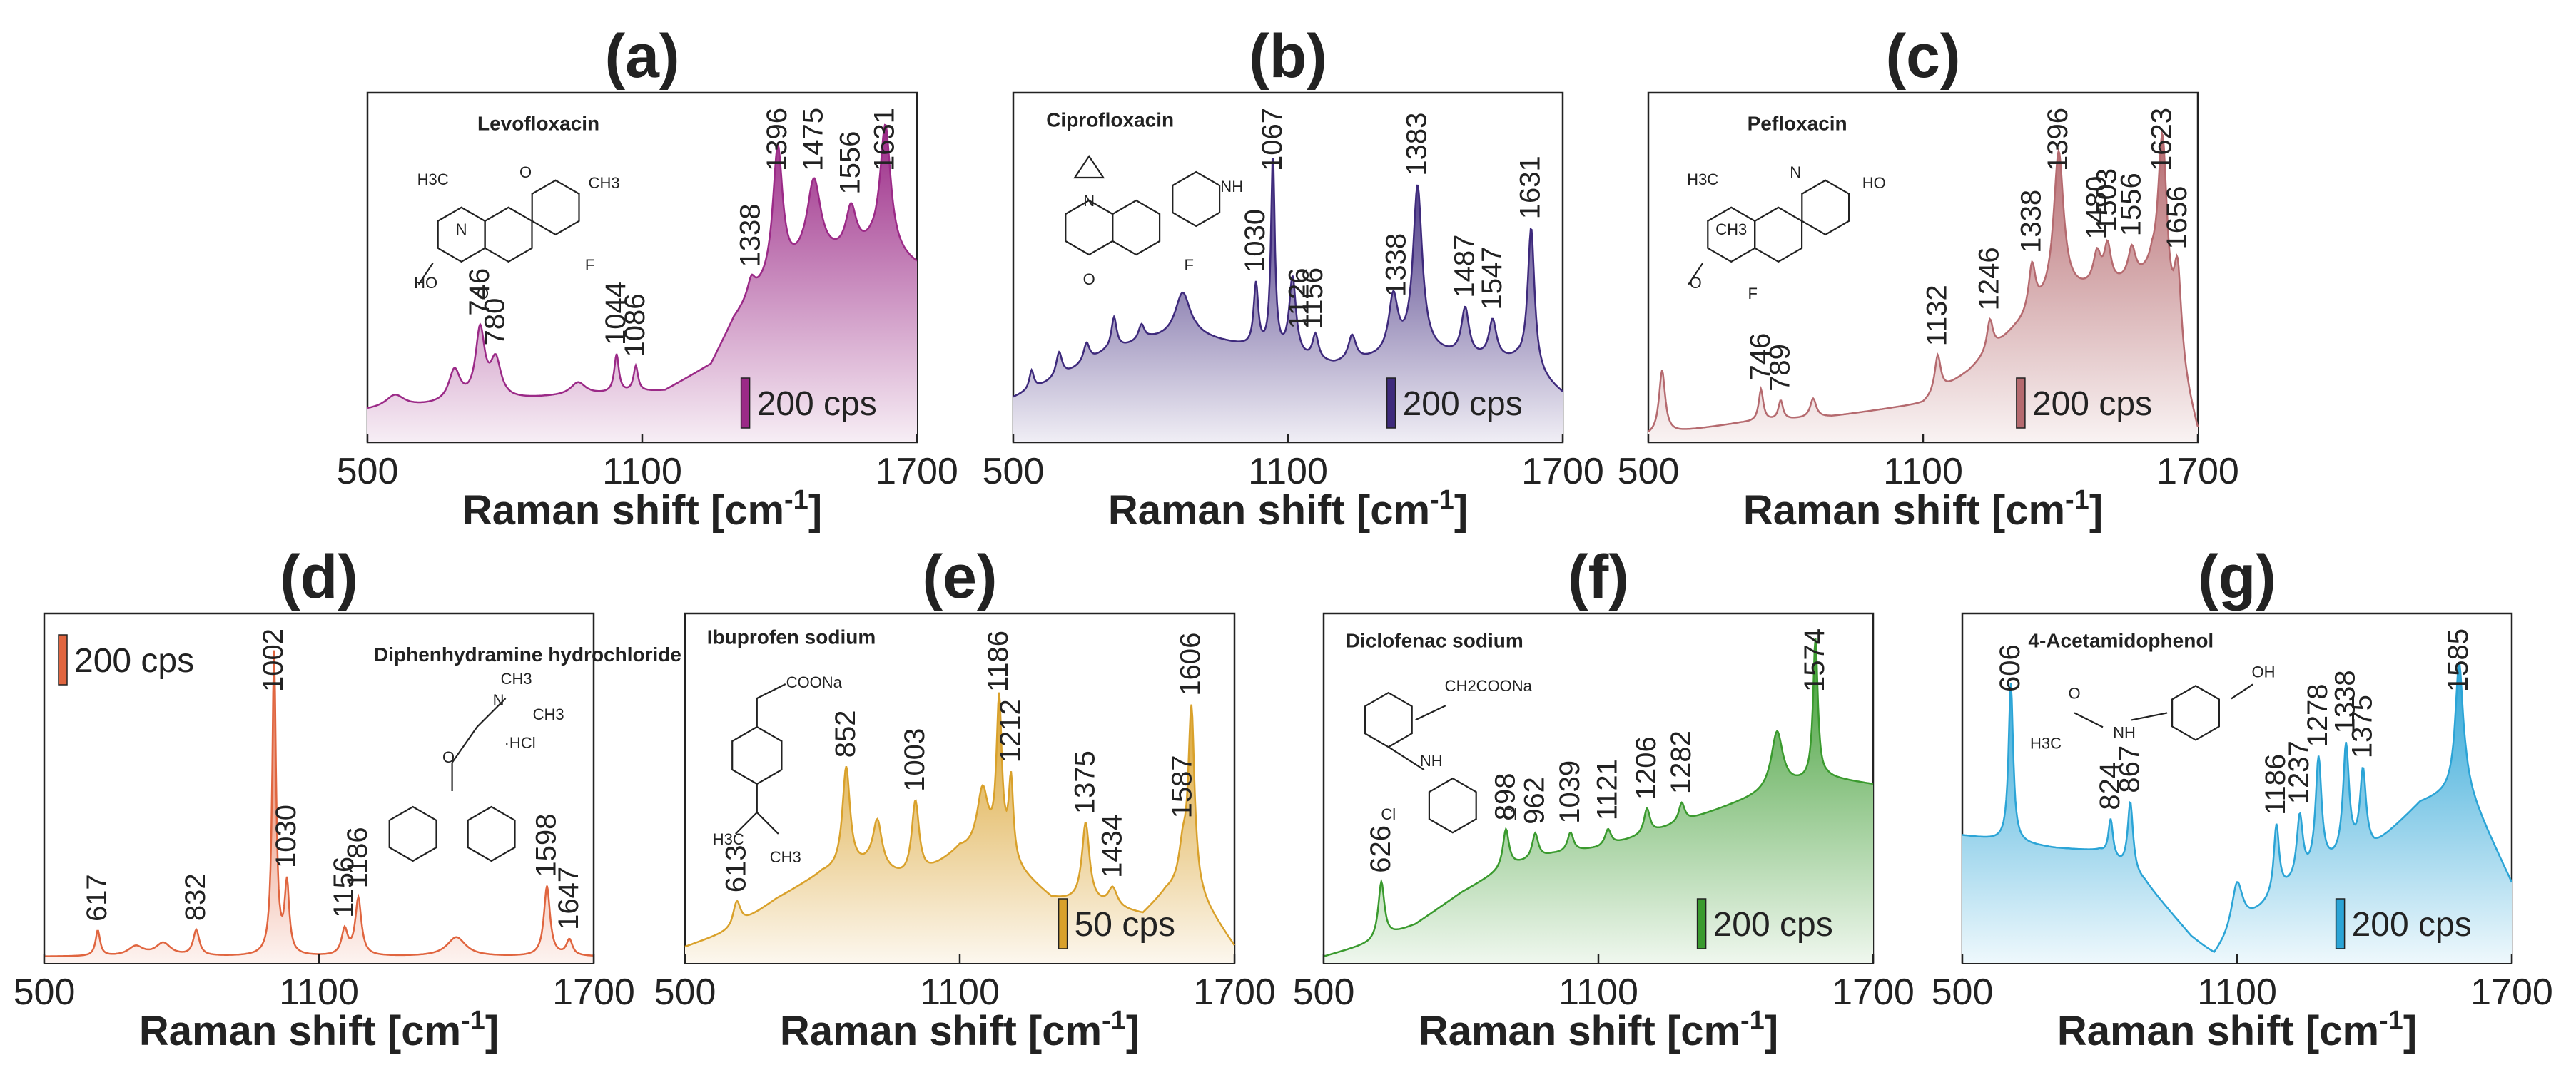 Image resolution: width=2576 pixels, height=1070 pixels. Describe the element at coordinates (1154, 221) in the screenshot. I see `molecular-structure: N NH O F` at that location.